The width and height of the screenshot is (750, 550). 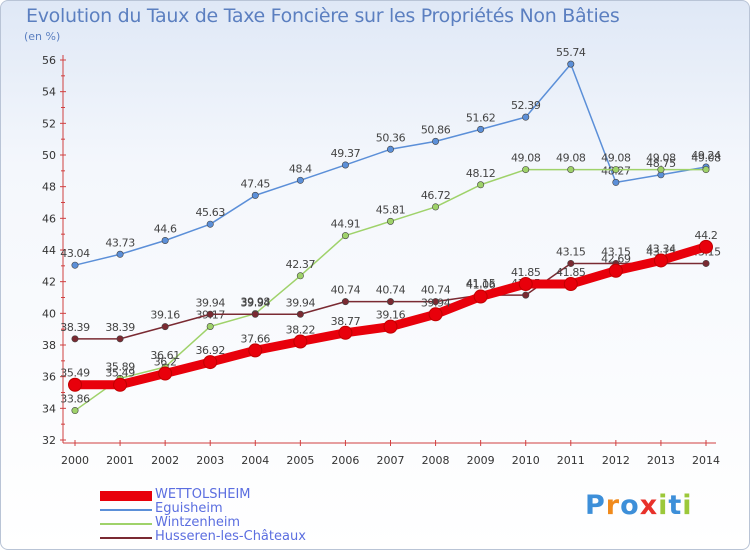 I want to click on data-label: 48.4, so click(x=300, y=168).